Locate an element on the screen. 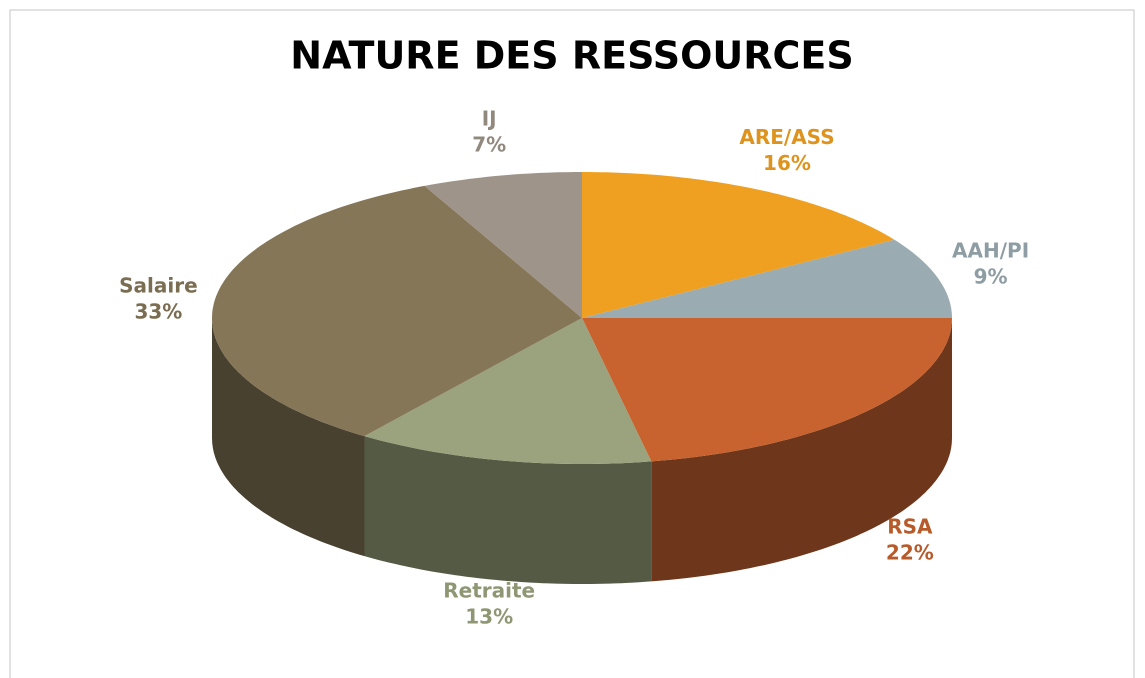 Image resolution: width=1145 pixels, height=678 pixels. slice-label: RSA is located at coordinates (910, 526).